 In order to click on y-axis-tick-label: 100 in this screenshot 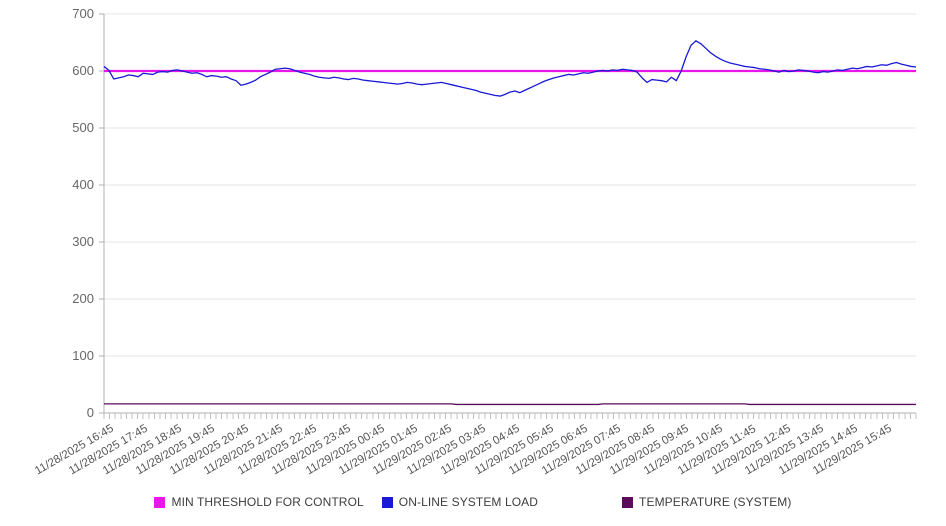, I will do `click(83, 355)`.